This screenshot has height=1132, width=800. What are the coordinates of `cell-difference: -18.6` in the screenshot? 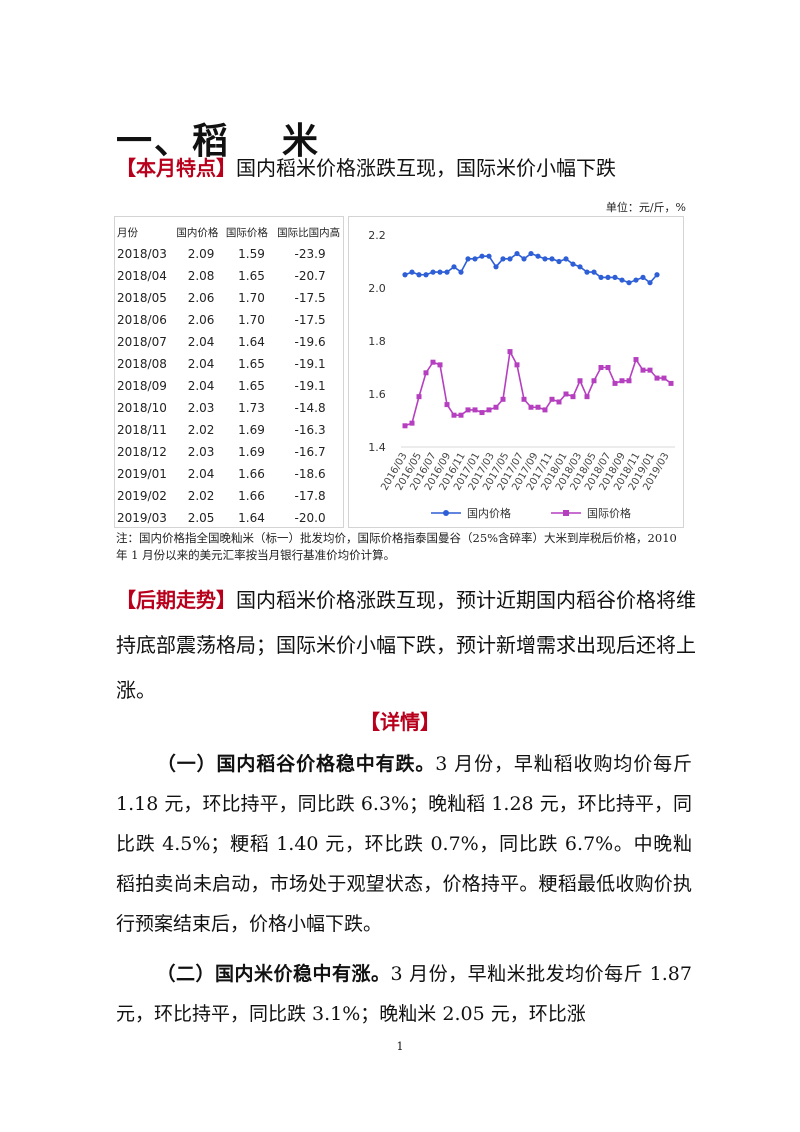 It's located at (310, 474).